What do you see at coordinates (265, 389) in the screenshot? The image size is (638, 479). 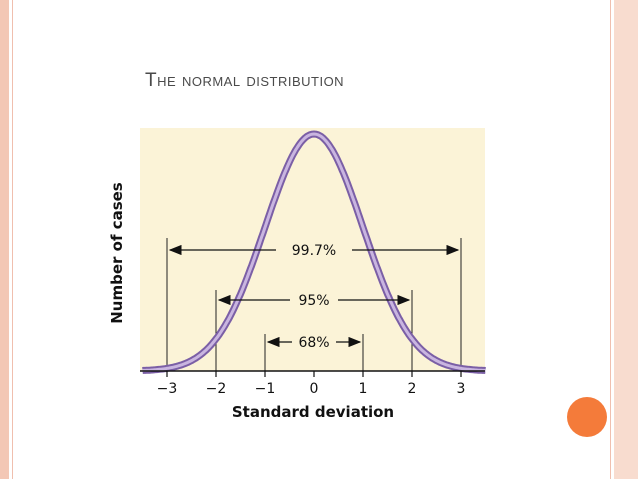 I see `x-tick-label: −1` at bounding box center [265, 389].